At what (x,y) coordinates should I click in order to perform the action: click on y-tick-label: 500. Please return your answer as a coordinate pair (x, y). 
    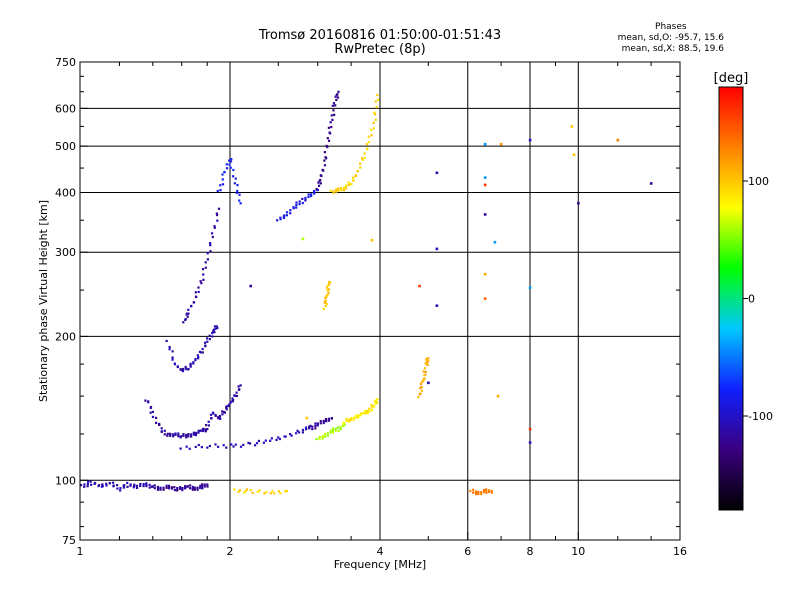
    Looking at the image, I should click on (65, 146).